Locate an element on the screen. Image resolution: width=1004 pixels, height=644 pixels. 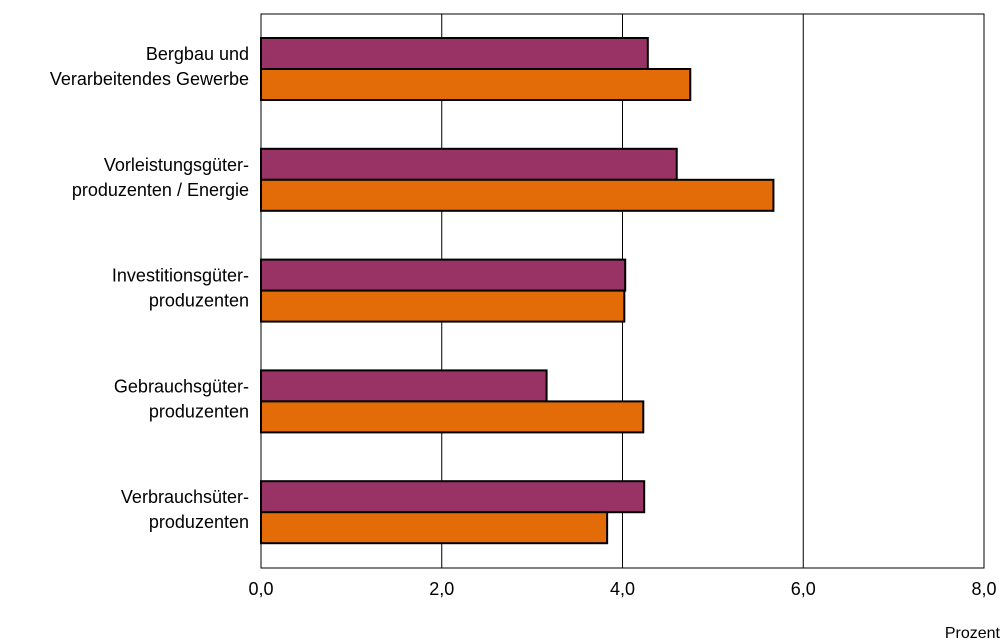
bar-s2-c5 is located at coordinates (434, 528).